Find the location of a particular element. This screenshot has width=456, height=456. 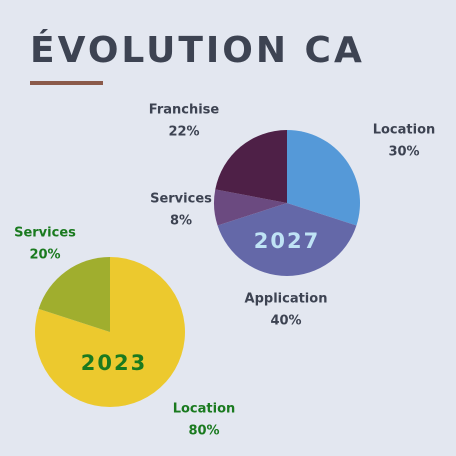

slice-value-label: 40% is located at coordinates (285, 321).